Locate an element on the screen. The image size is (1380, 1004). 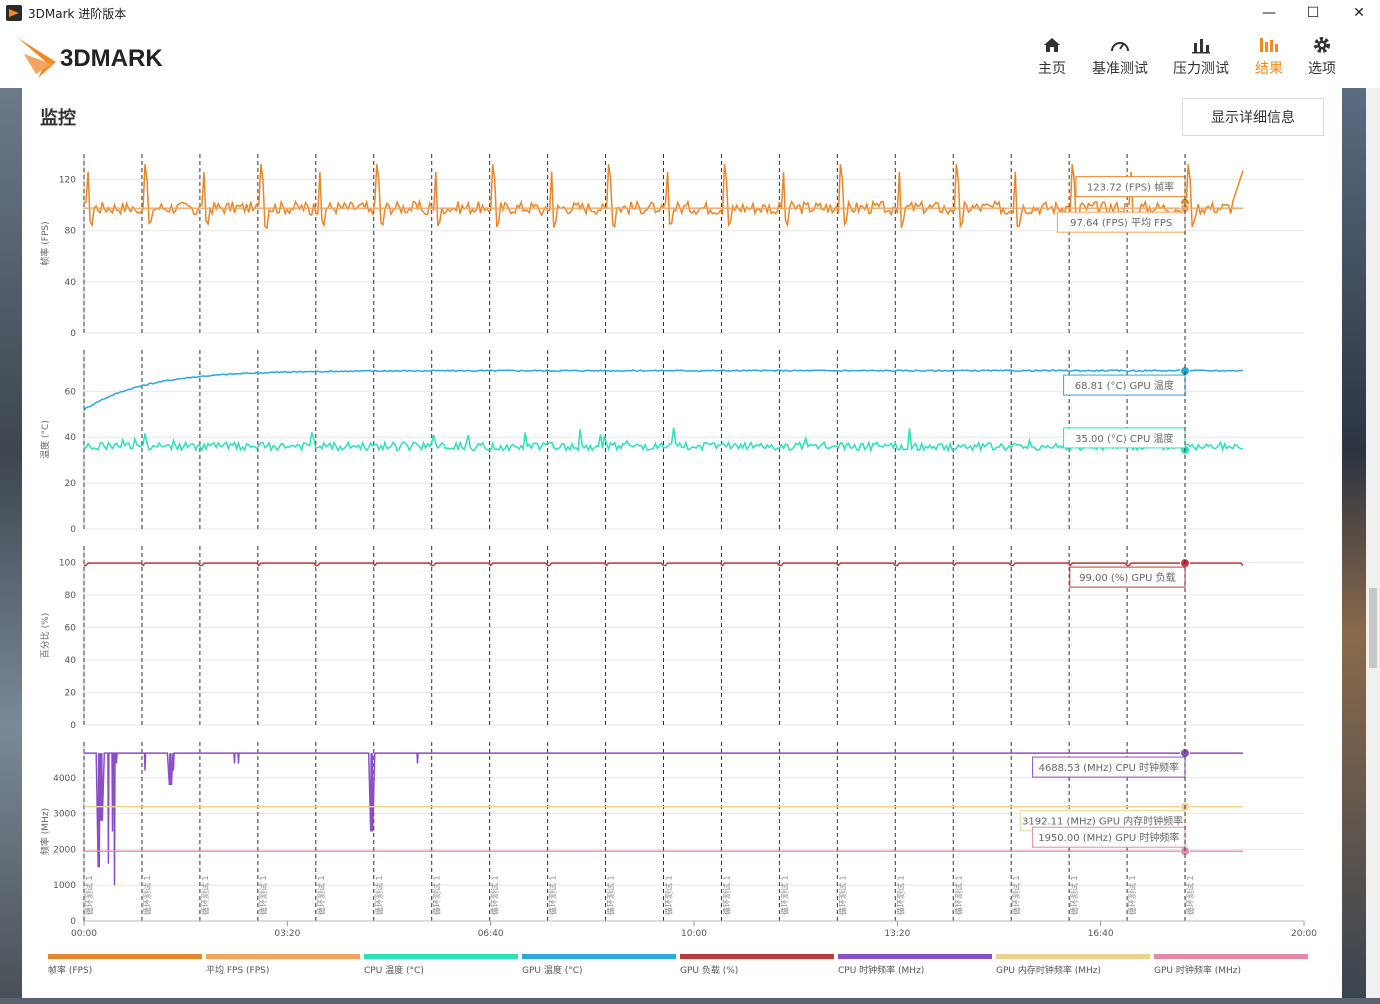
series-value-label: 123.72 (FPS) 帧率 is located at coordinates (1130, 187).